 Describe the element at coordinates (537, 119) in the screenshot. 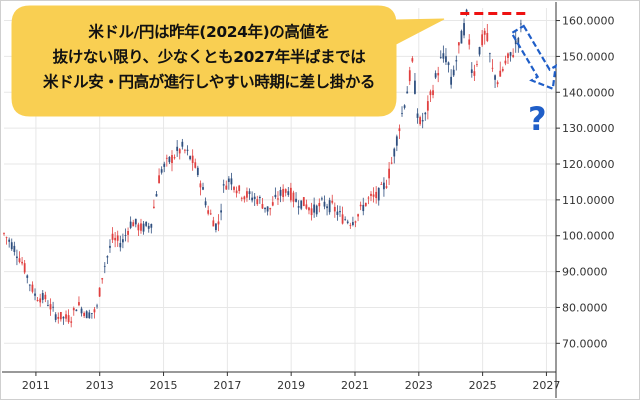

I see `question-mark: ?` at that location.